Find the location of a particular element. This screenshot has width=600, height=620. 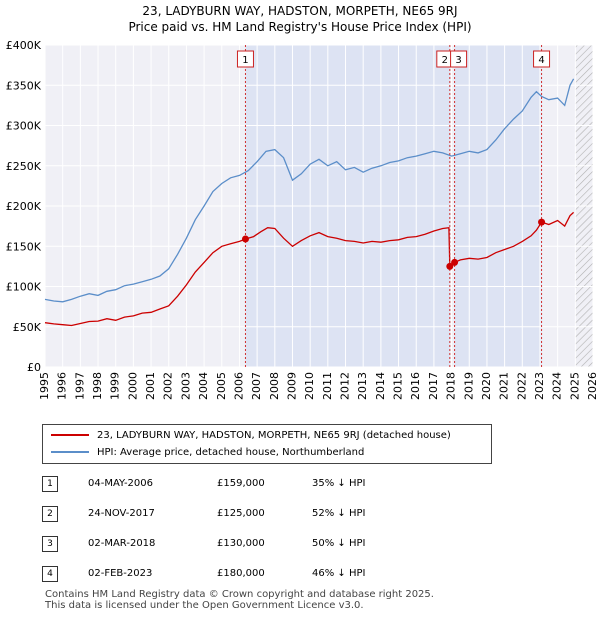

sale-row: 3 02-MAR-2018 £130,000 50% ↓ HPI is located at coordinates (252, 544).